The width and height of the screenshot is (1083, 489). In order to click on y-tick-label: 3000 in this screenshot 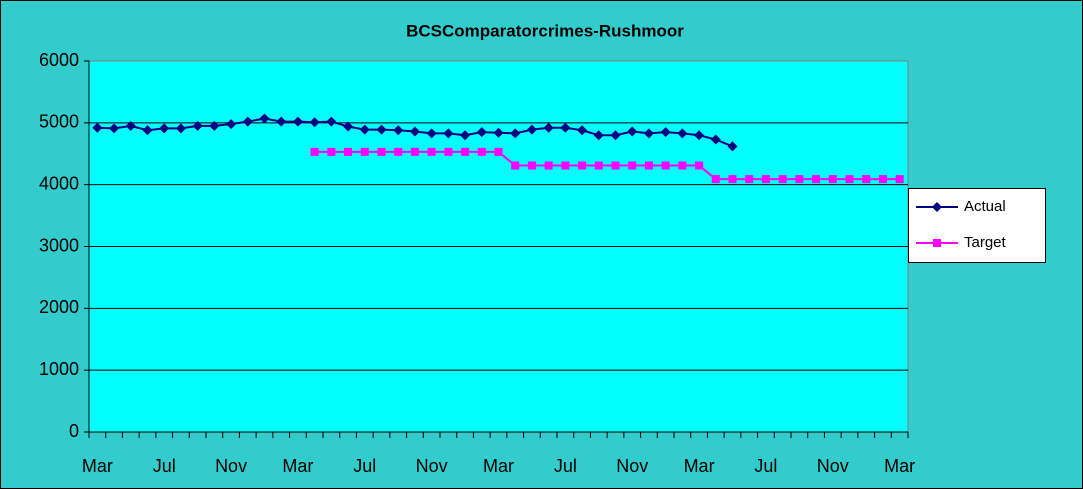, I will do `click(59, 245)`.